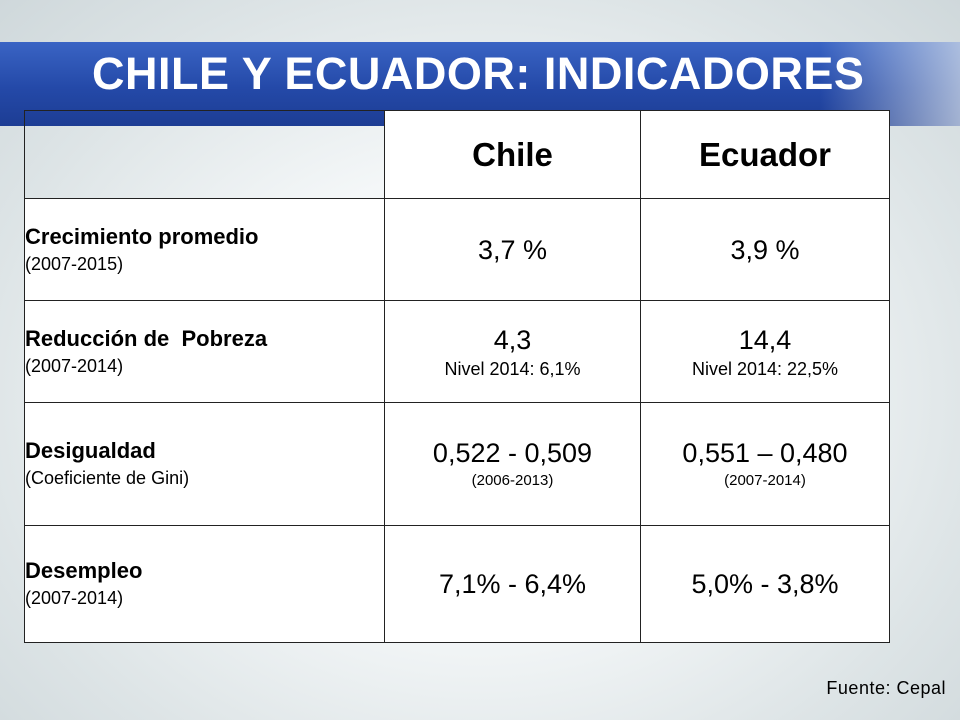  I want to click on ecuador-value: 5,0% - 3,8%, so click(765, 584).